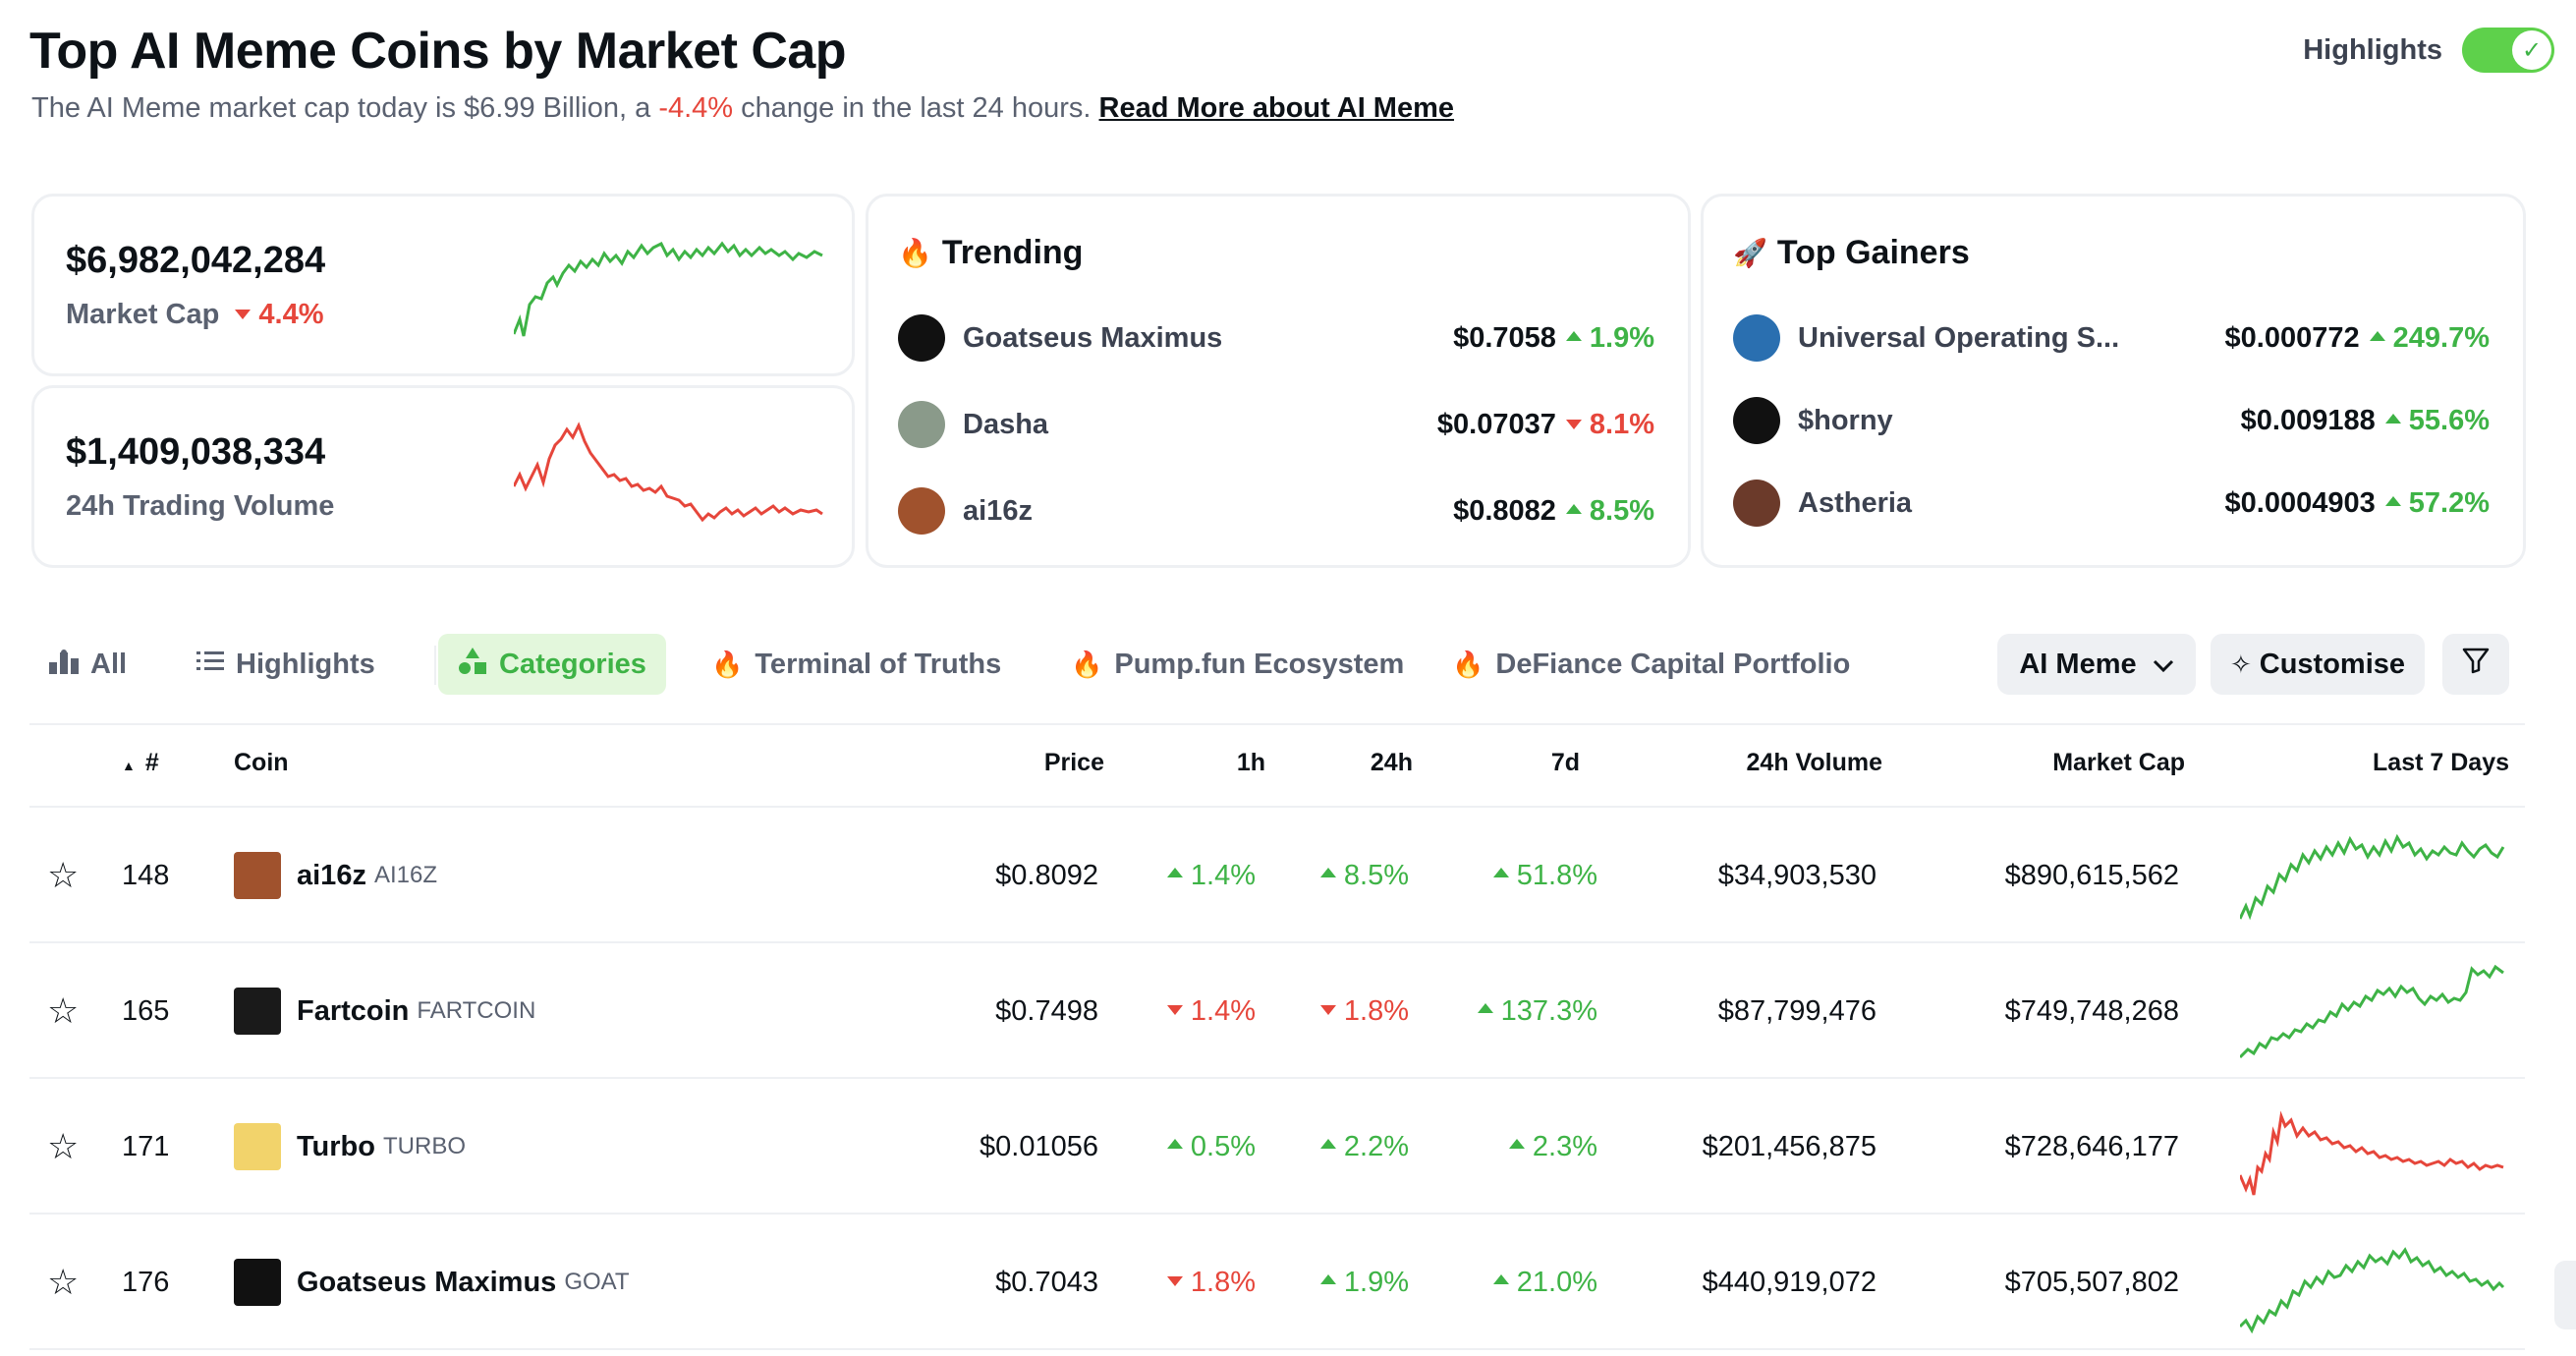  What do you see at coordinates (1211, 1282) in the screenshot?
I see `change-h1: 1.8%` at bounding box center [1211, 1282].